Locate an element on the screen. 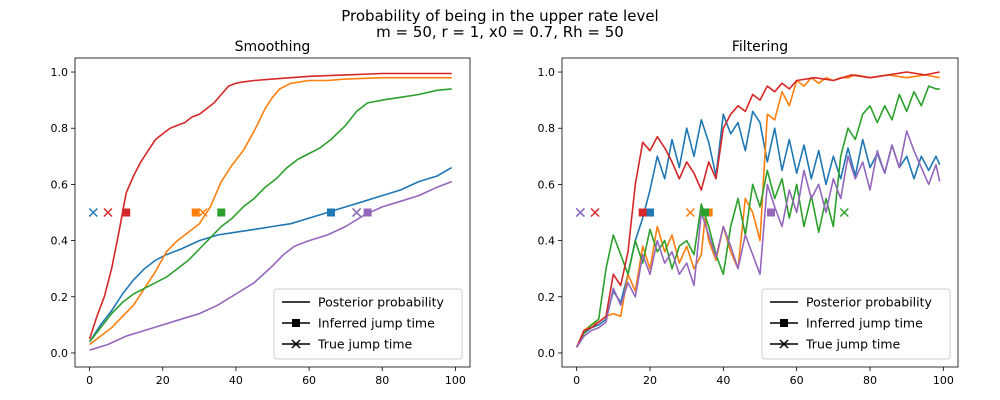  inferred-jump-marker-orange is located at coordinates (195, 212).